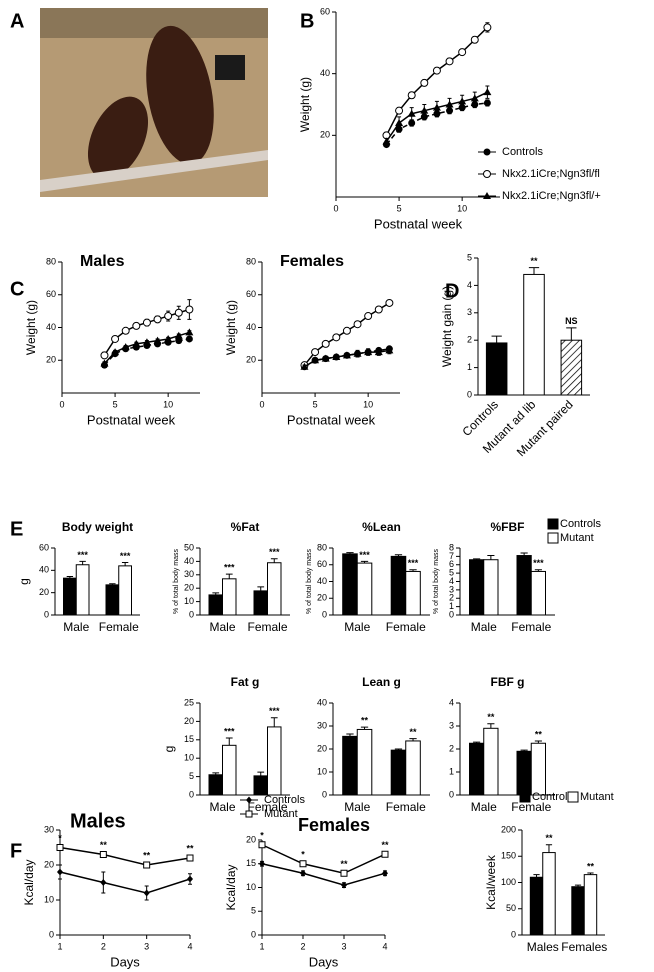 The image size is (654, 972). What do you see at coordinates (125, 961) in the screenshot?
I see `x-axis-label: Days` at bounding box center [125, 961].